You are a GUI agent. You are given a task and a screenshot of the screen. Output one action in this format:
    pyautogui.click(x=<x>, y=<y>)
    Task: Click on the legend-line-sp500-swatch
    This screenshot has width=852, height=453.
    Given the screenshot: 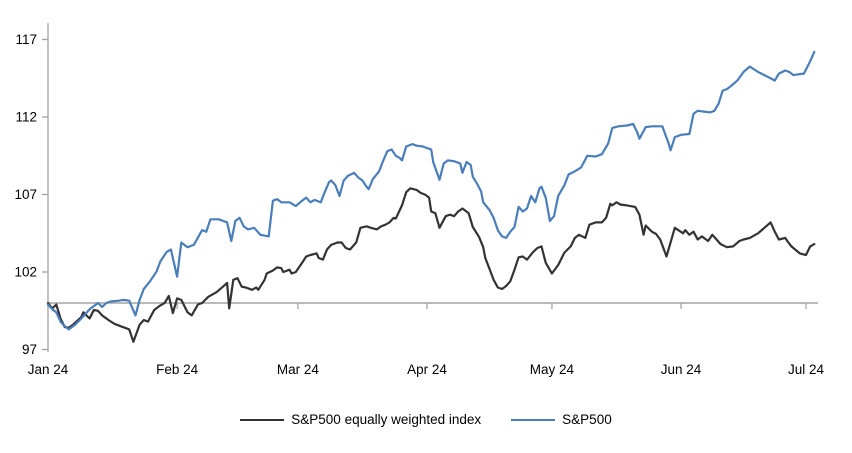 What is the action you would take?
    pyautogui.click(x=533, y=419)
    